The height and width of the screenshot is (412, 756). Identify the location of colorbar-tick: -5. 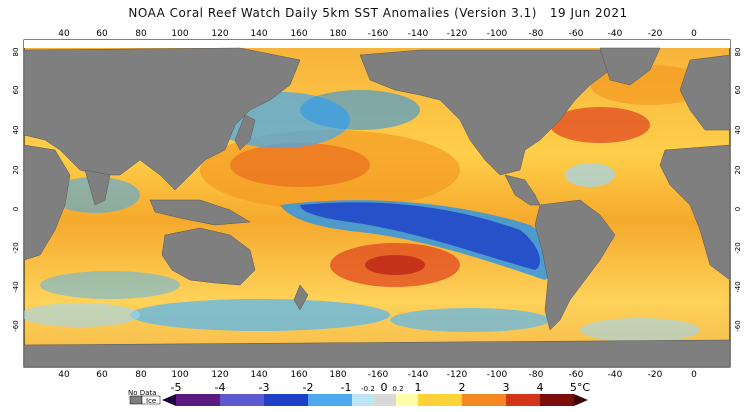
(176, 387).